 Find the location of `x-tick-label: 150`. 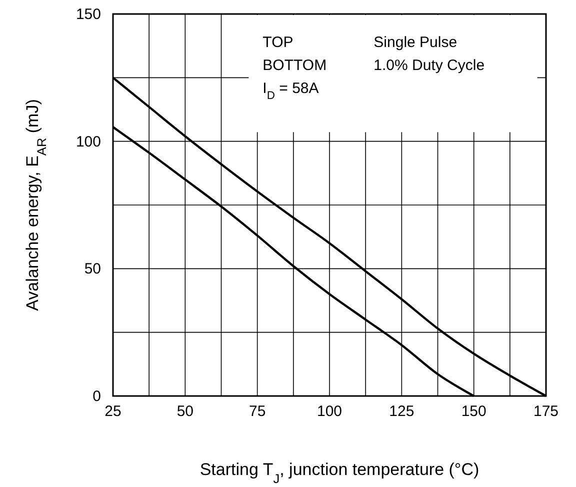

x-tick-label: 150 is located at coordinates (473, 411).